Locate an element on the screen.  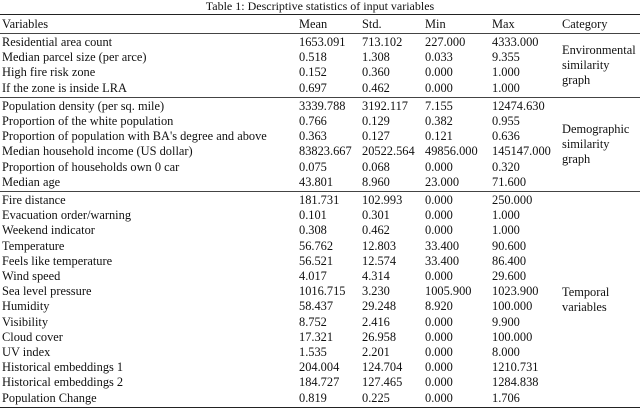
table-row: Cloud cover 17.321 26.958 0.000 100.000 is located at coordinates (320, 337).